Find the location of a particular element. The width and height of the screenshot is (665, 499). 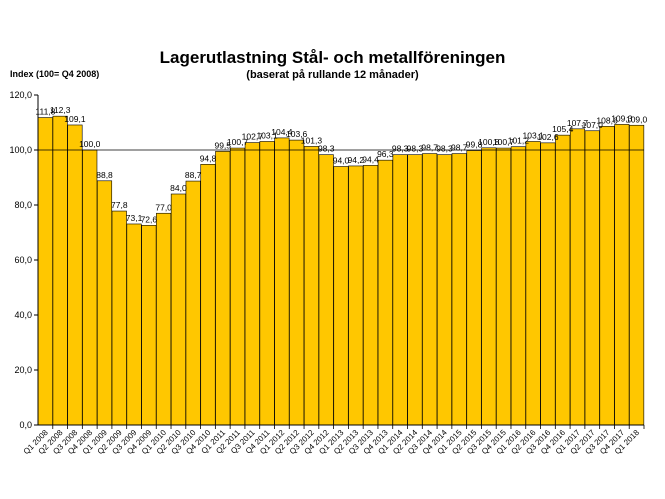

y-tick-label: 40,0 is located at coordinates (23, 315).